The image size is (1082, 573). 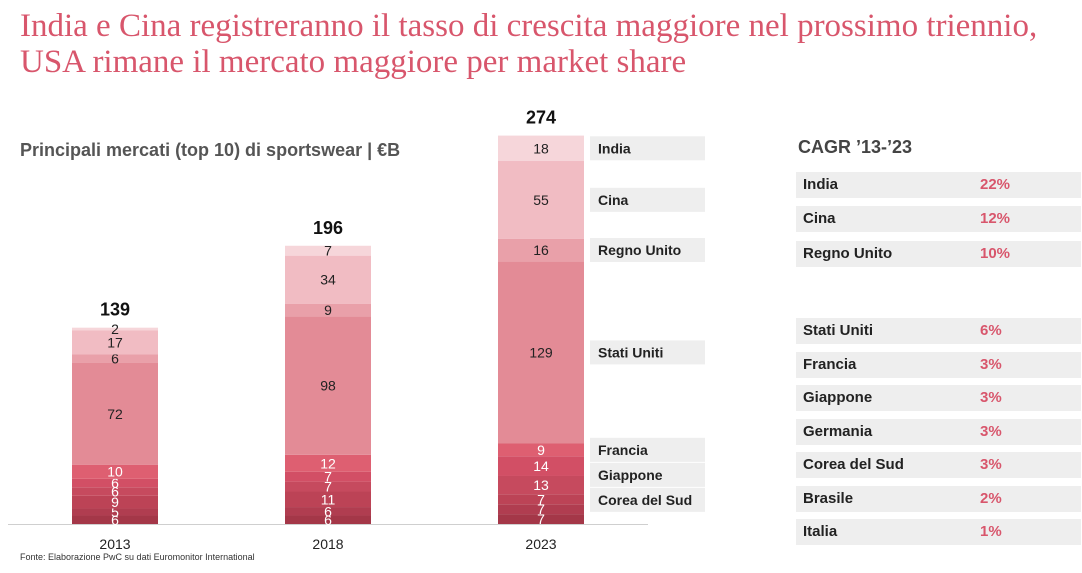 I want to click on series-label: Regno Unito, so click(x=639, y=250).